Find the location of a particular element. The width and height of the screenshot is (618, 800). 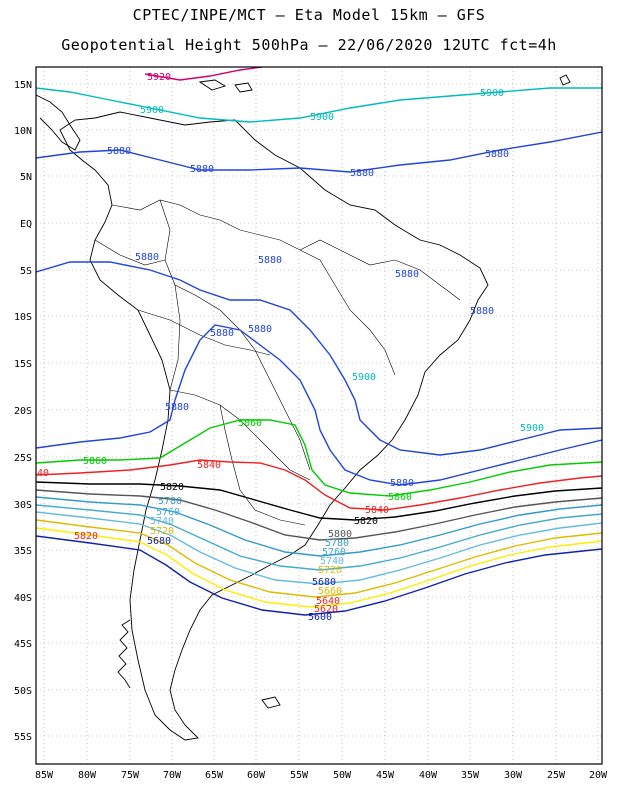

lat-label: 15N is located at coordinates (23, 85).